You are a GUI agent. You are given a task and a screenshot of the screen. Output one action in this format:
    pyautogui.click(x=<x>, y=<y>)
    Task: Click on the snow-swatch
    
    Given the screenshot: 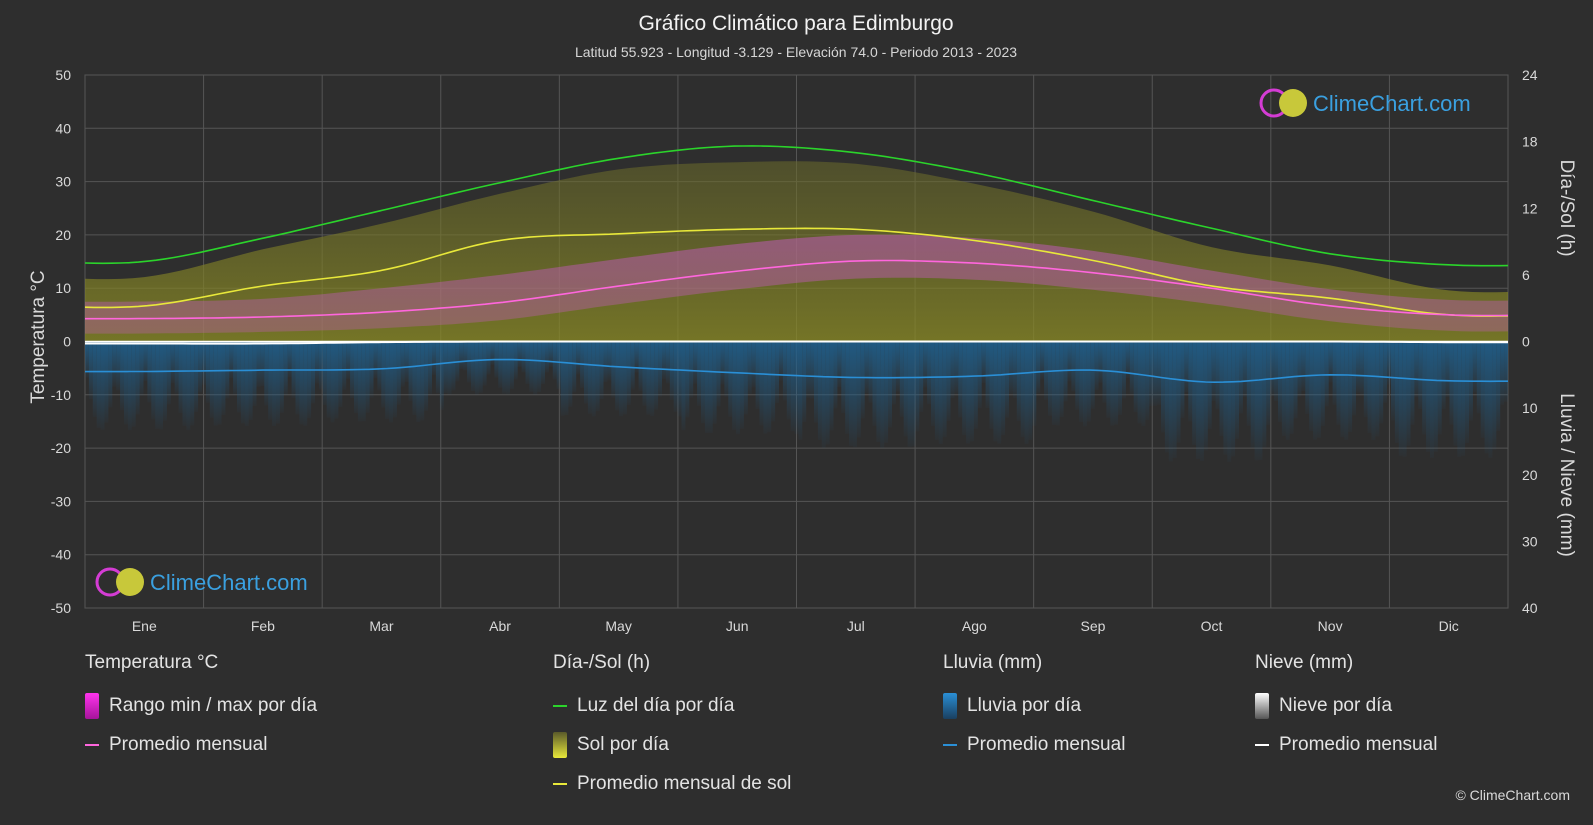 What is the action you would take?
    pyautogui.click(x=1262, y=705)
    